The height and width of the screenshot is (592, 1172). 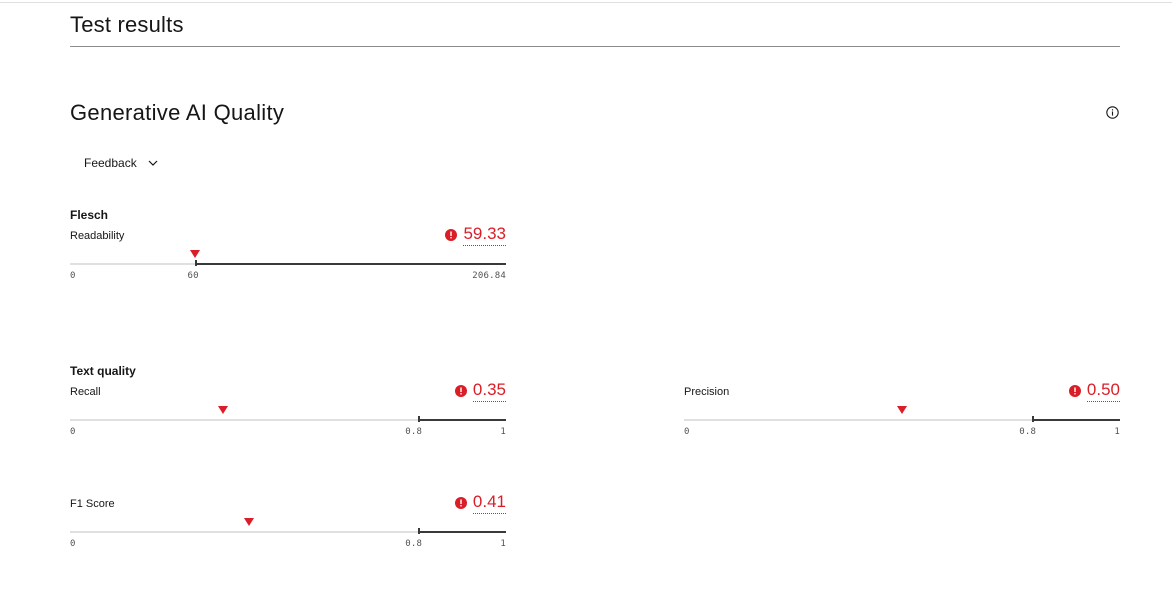 I want to click on metric-value-link: 0.35, so click(x=480, y=391).